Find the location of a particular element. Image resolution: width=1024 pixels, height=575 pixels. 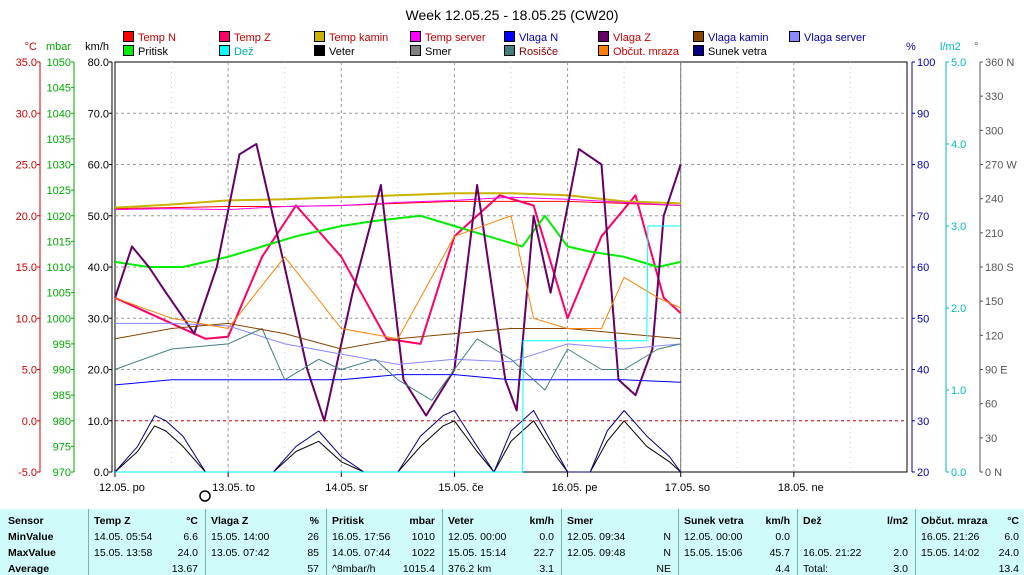

right-axis-tick-label: 1.0 is located at coordinates (958, 391).